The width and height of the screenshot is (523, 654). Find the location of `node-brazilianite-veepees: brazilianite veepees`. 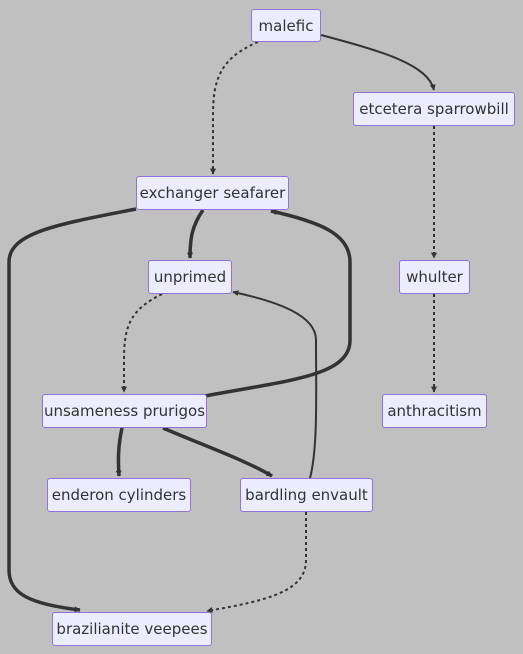

node-brazilianite-veepees: brazilianite veepees is located at coordinates (132, 629).